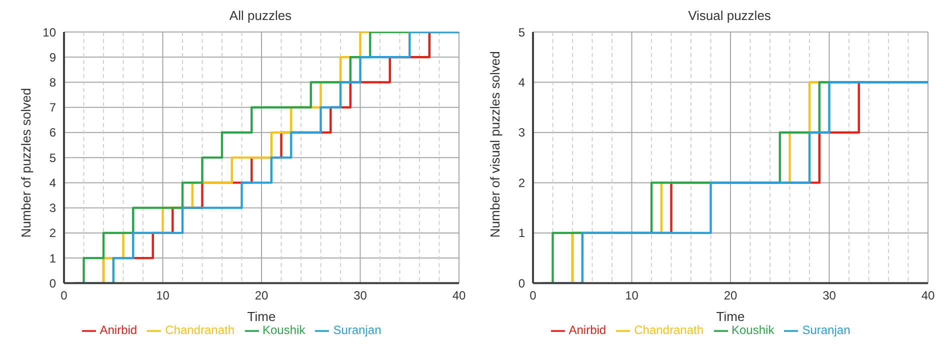 This screenshot has width=950, height=354. I want to click on y-axis-title: Number of puzzles solved, so click(26, 163).